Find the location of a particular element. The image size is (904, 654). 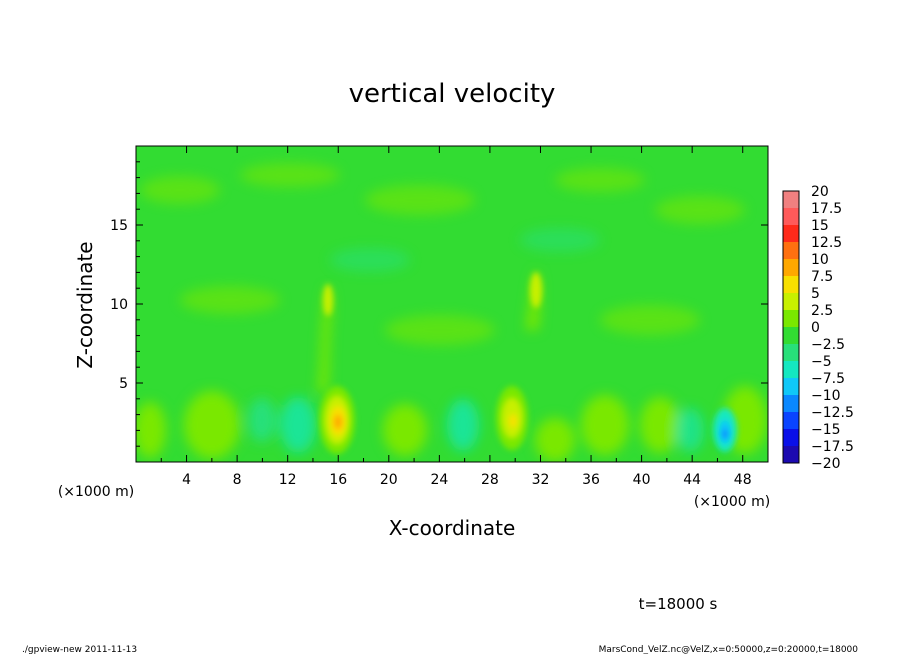

x-tick-label: 20 is located at coordinates (389, 480).